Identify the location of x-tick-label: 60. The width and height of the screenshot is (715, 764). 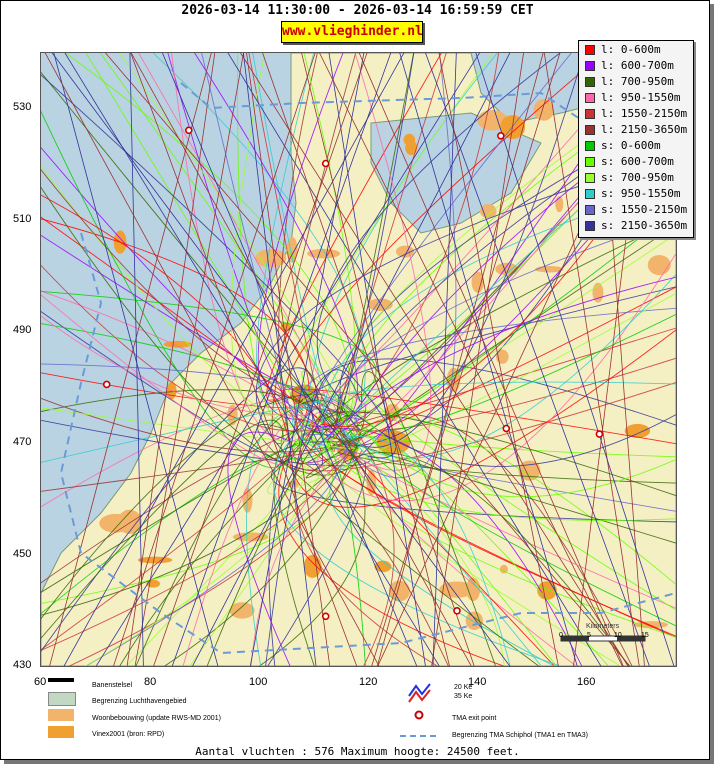
(40, 682).